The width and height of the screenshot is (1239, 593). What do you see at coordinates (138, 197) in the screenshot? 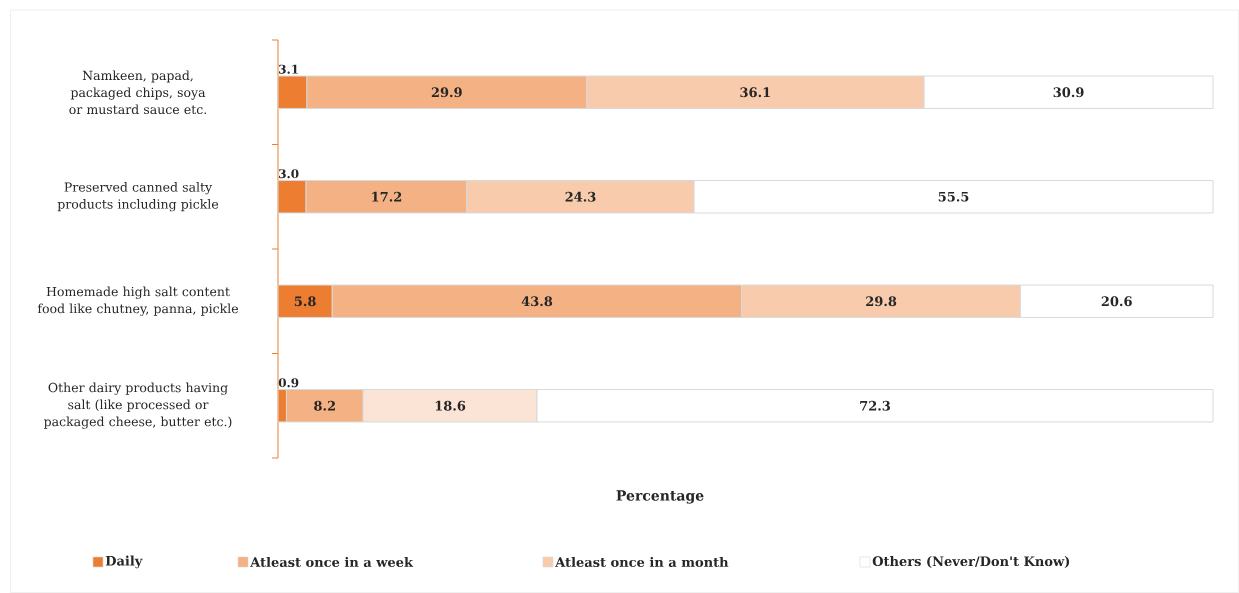
I see `y-tick-label: Preserved canned salty products including pickle` at bounding box center [138, 197].